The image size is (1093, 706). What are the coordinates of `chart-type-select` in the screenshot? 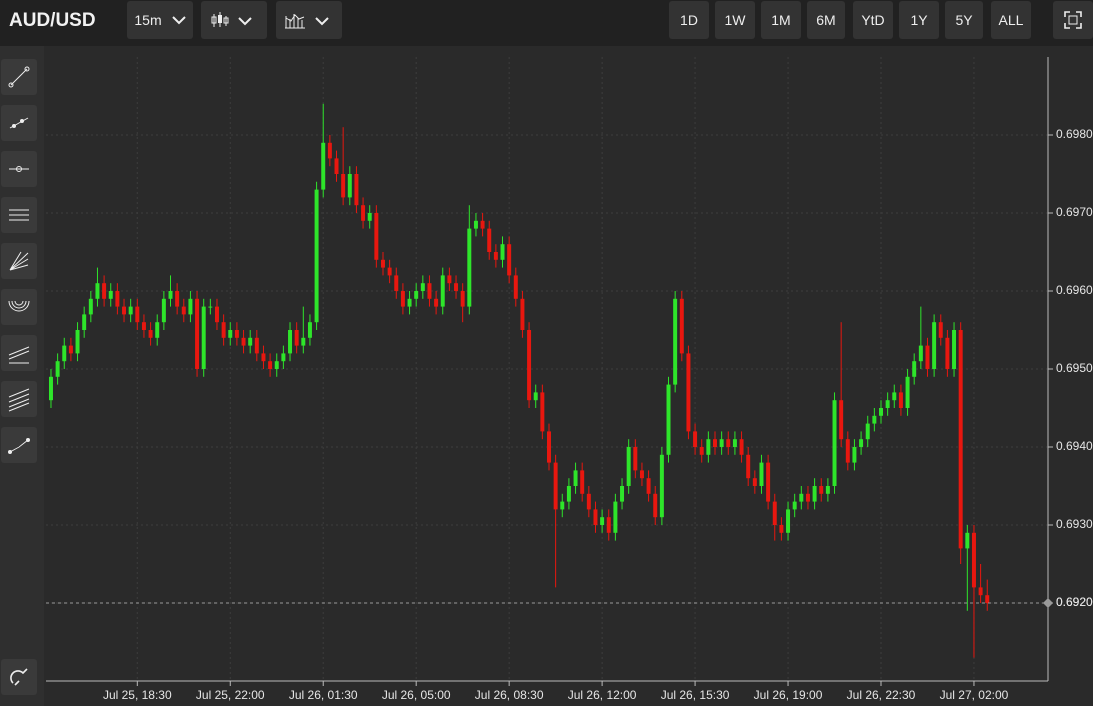 It's located at (234, 20).